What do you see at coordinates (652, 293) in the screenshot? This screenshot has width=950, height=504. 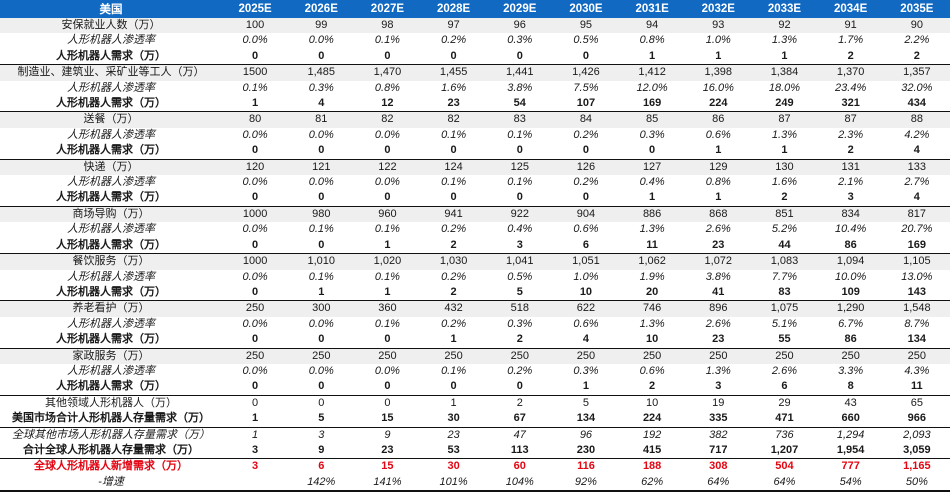 I see `value-cell: 20` at bounding box center [652, 293].